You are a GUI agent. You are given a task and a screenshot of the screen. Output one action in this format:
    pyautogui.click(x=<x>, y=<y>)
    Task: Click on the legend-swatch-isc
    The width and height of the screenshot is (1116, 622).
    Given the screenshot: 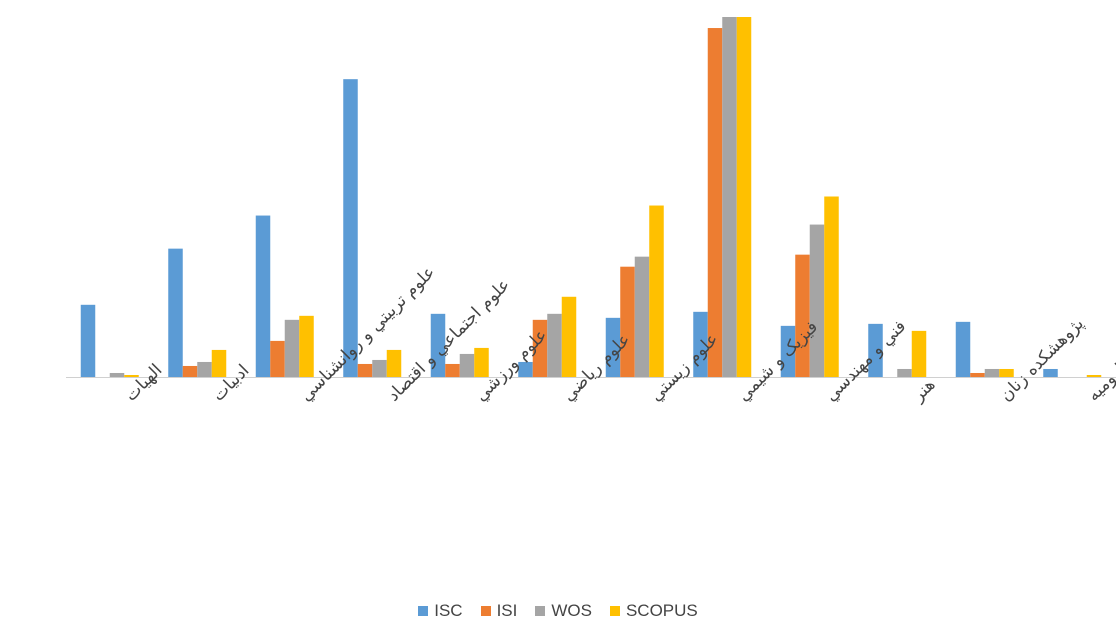 What is the action you would take?
    pyautogui.click(x=423, y=611)
    